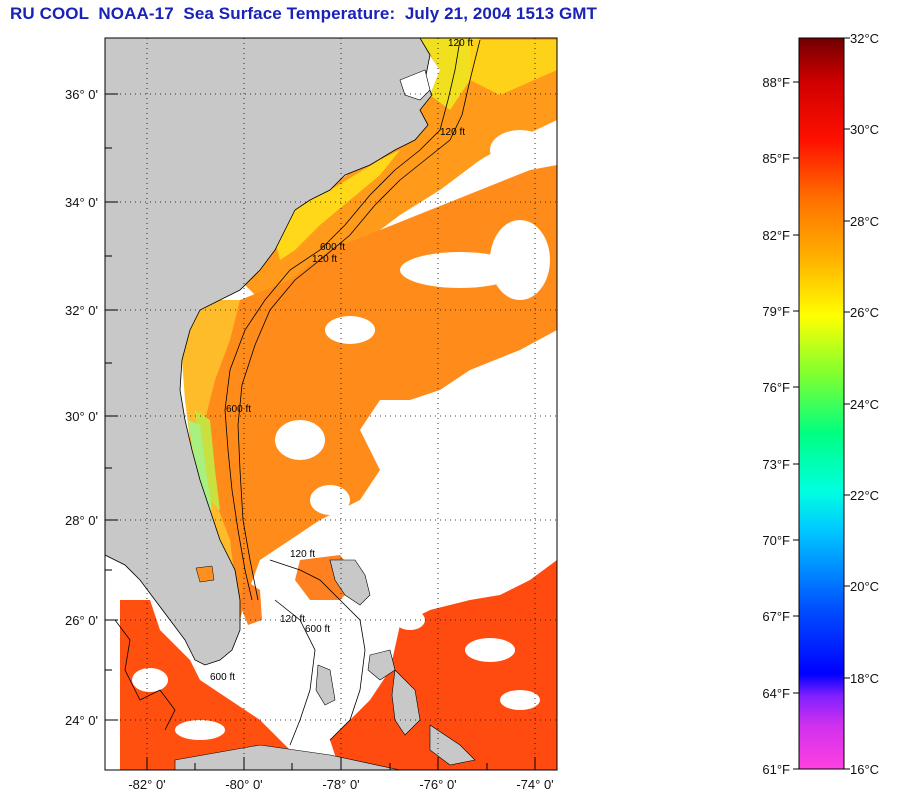 This screenshot has width=897, height=793. Describe the element at coordinates (776, 158) in the screenshot. I see `fahrenheit-label: 85°F` at that location.